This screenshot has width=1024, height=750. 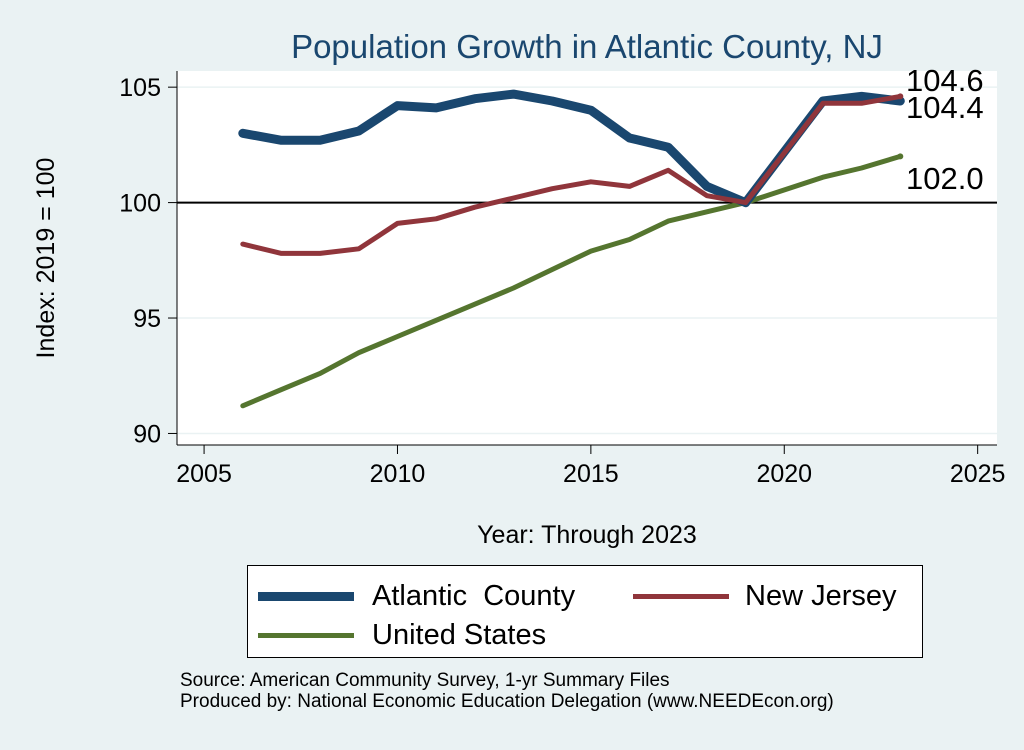 What do you see at coordinates (681, 596) in the screenshot?
I see `legend-swatch-new-jersey` at bounding box center [681, 596].